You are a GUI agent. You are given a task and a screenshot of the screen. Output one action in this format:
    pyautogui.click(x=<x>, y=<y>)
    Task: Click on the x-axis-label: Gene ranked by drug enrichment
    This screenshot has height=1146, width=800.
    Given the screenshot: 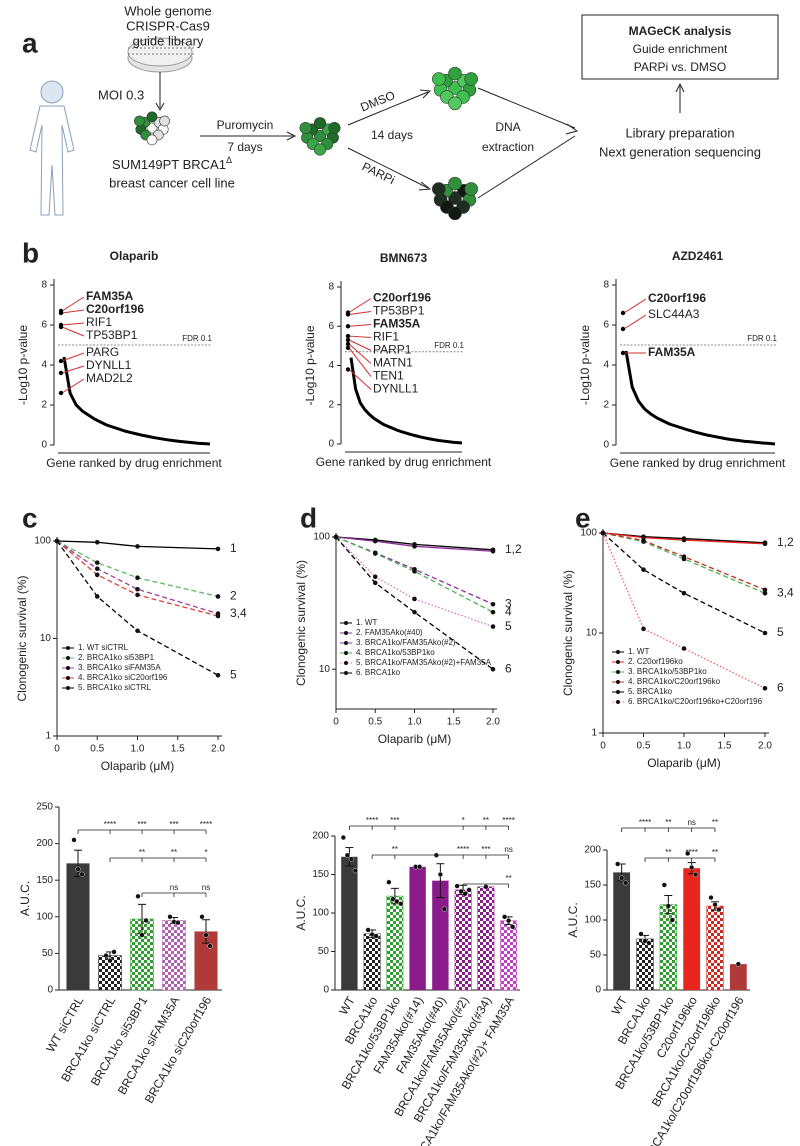 What is the action you would take?
    pyautogui.click(x=404, y=462)
    